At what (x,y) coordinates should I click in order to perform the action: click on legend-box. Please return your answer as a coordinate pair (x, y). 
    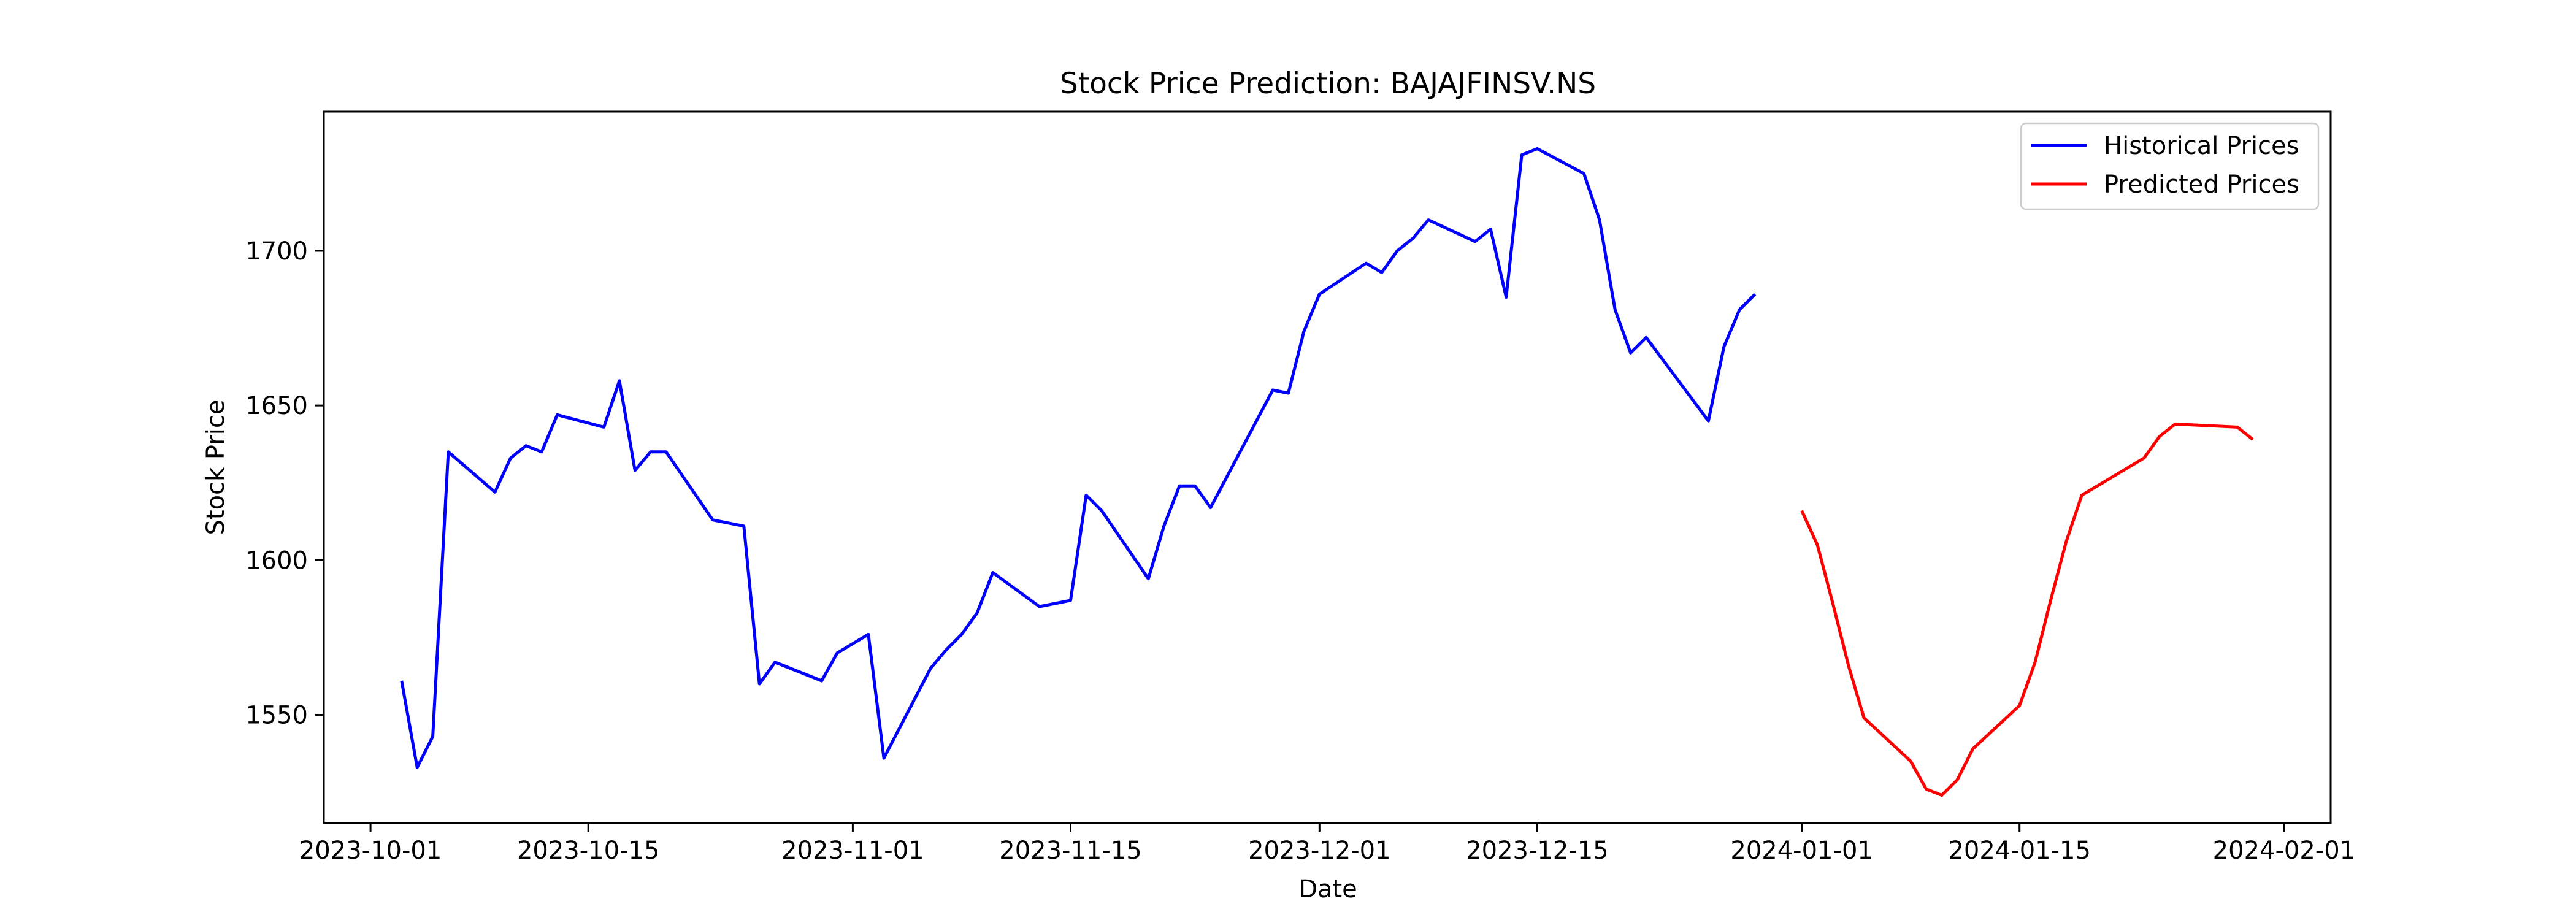
    Looking at the image, I should click on (2170, 166).